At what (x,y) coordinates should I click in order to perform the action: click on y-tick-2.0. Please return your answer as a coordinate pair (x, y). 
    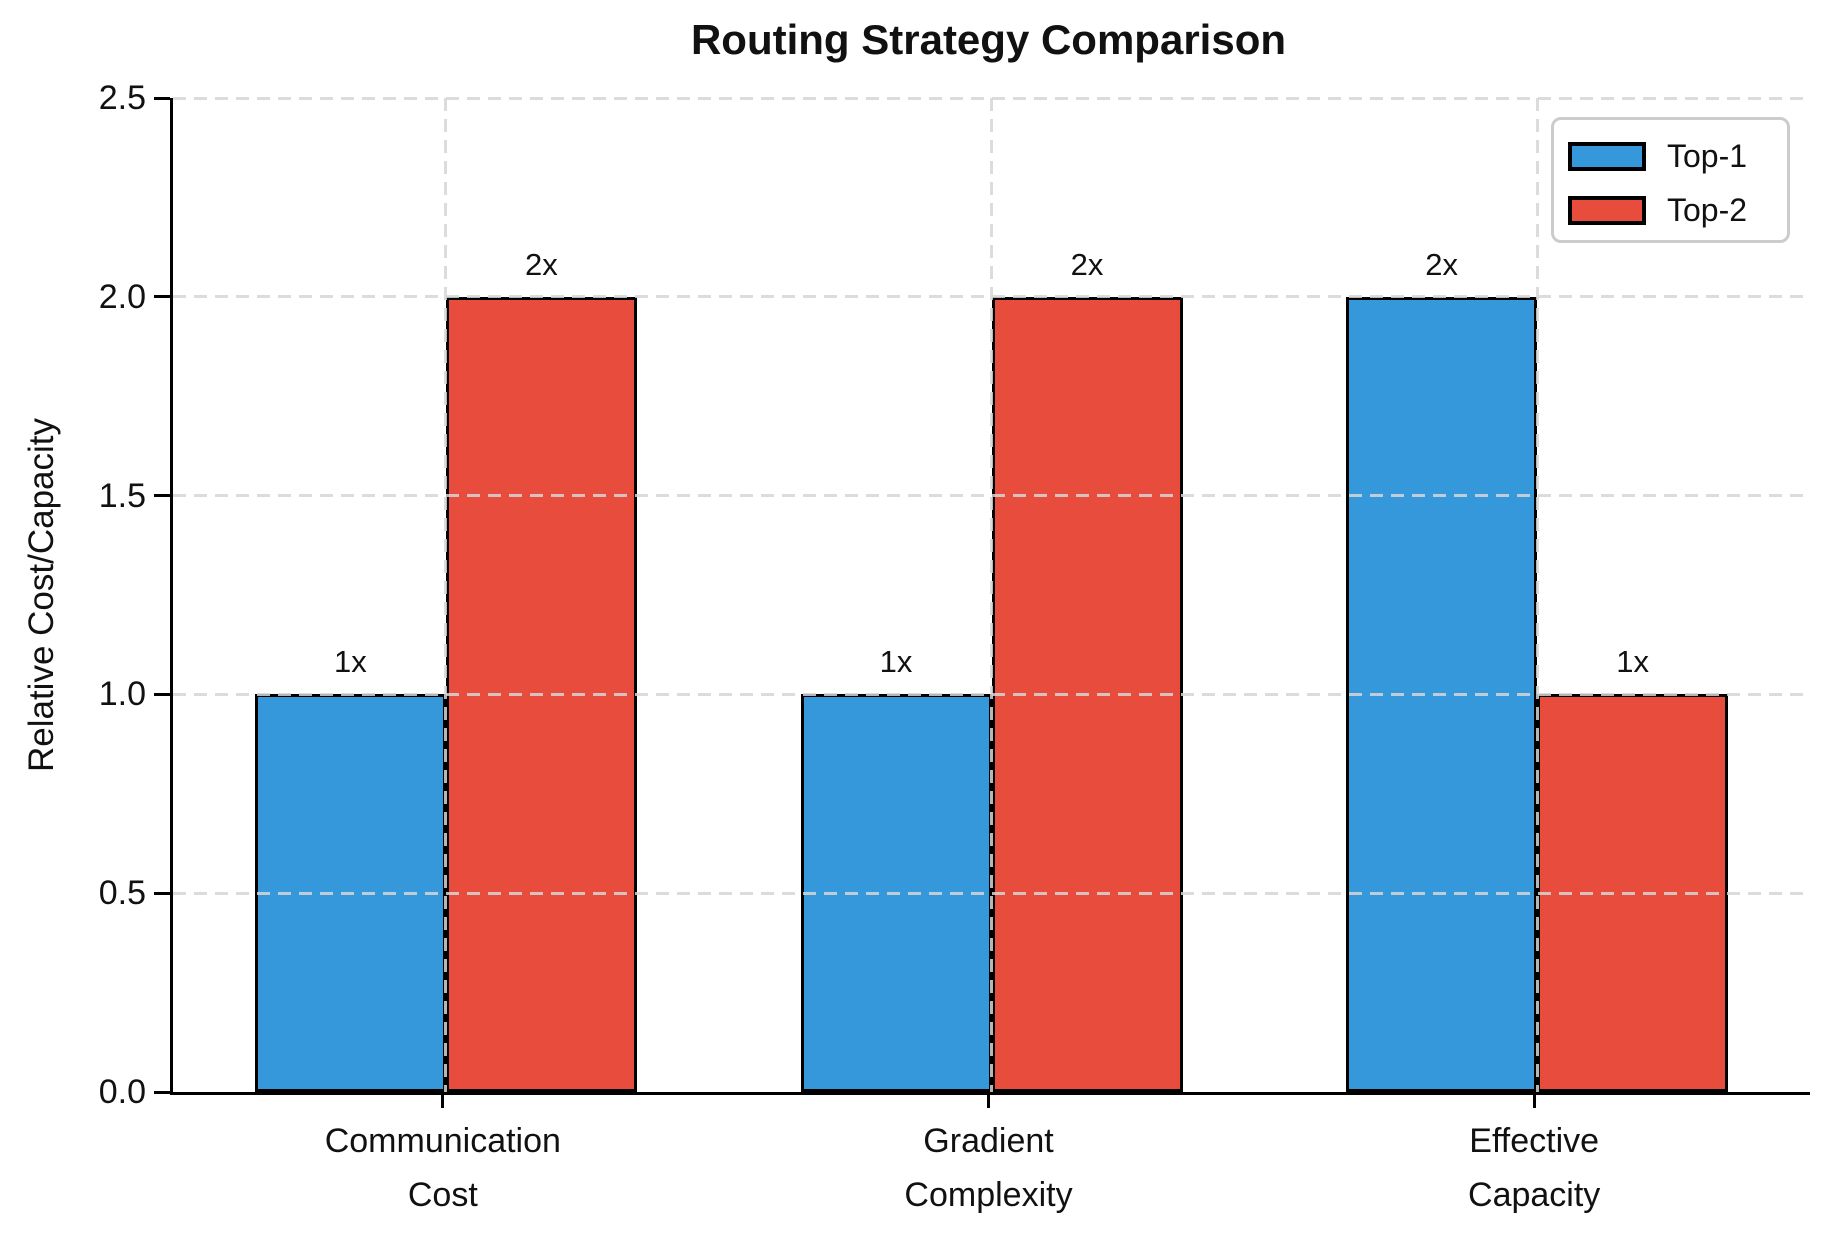
    Looking at the image, I should click on (162, 297).